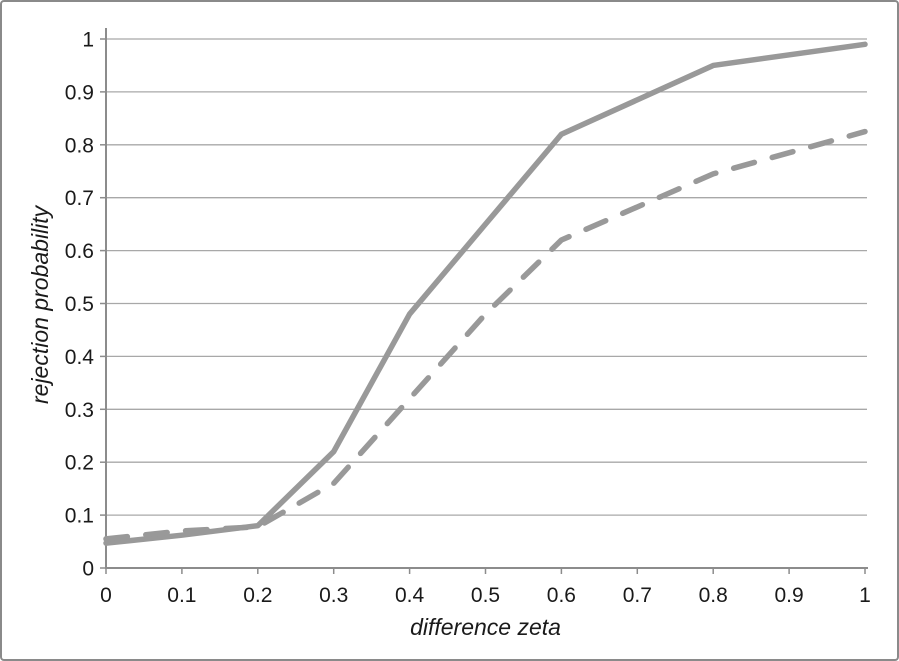 This screenshot has width=899, height=661. Describe the element at coordinates (788, 595) in the screenshot. I see `x-tick-label: 0.9` at that location.